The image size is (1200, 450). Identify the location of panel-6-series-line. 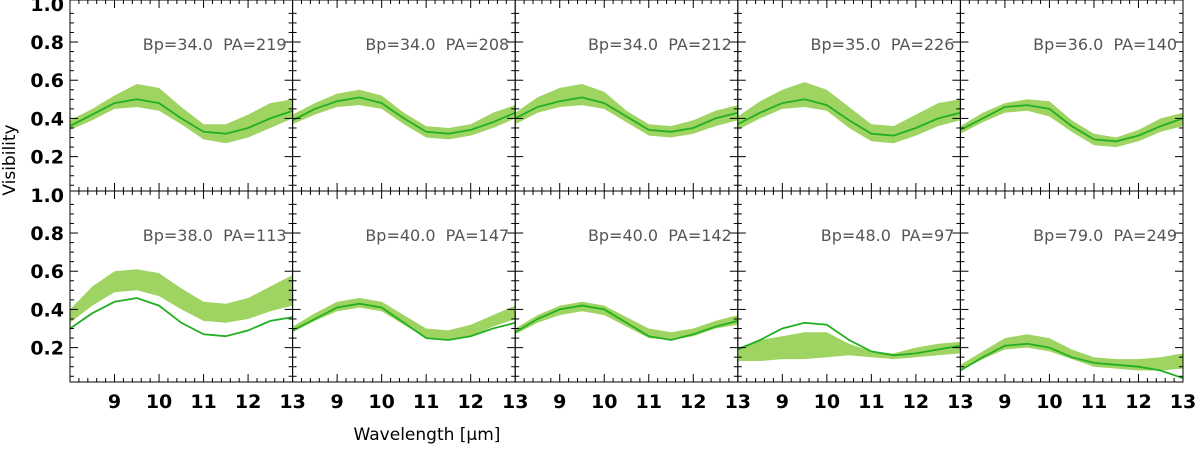
(181, 317).